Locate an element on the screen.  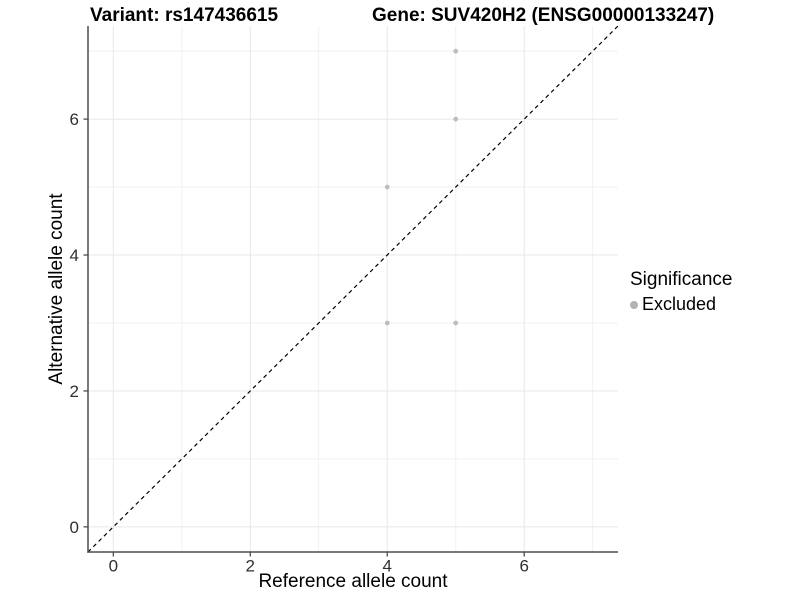
y-tick-label: 4 is located at coordinates (74, 255).